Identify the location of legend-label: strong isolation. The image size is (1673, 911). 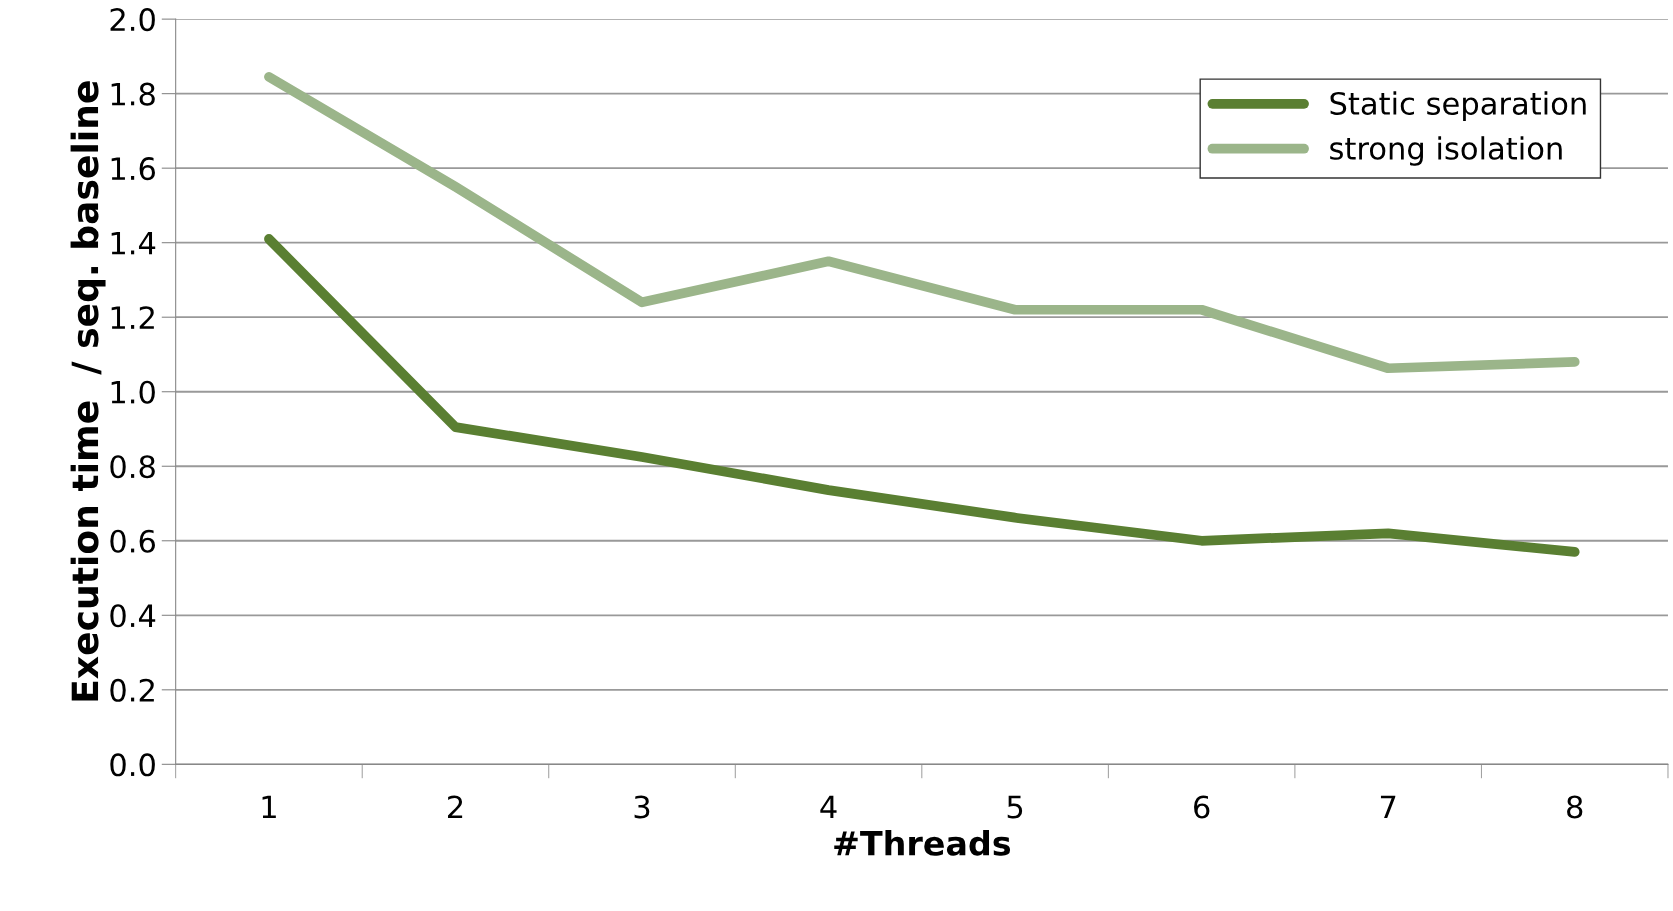
(1446, 151).